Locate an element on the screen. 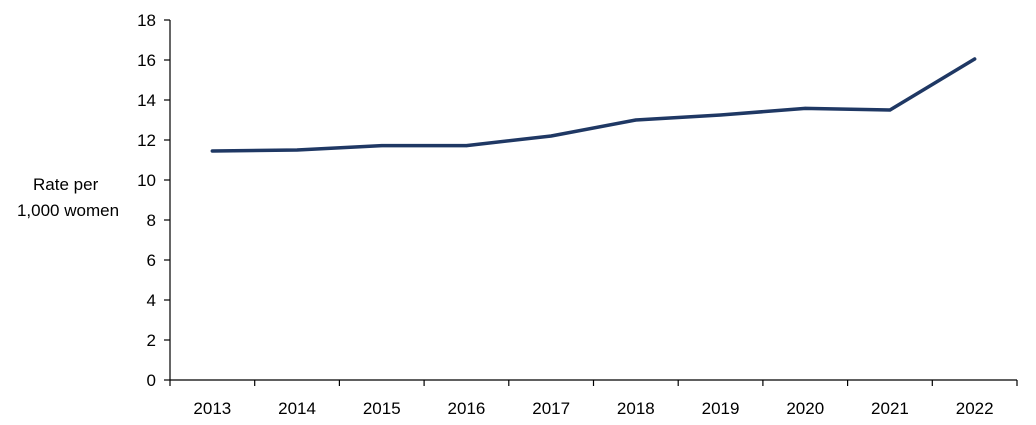 Image resolution: width=1036 pixels, height=425 pixels. y-axis-label-line-2: 1,000 women is located at coordinates (68, 210).